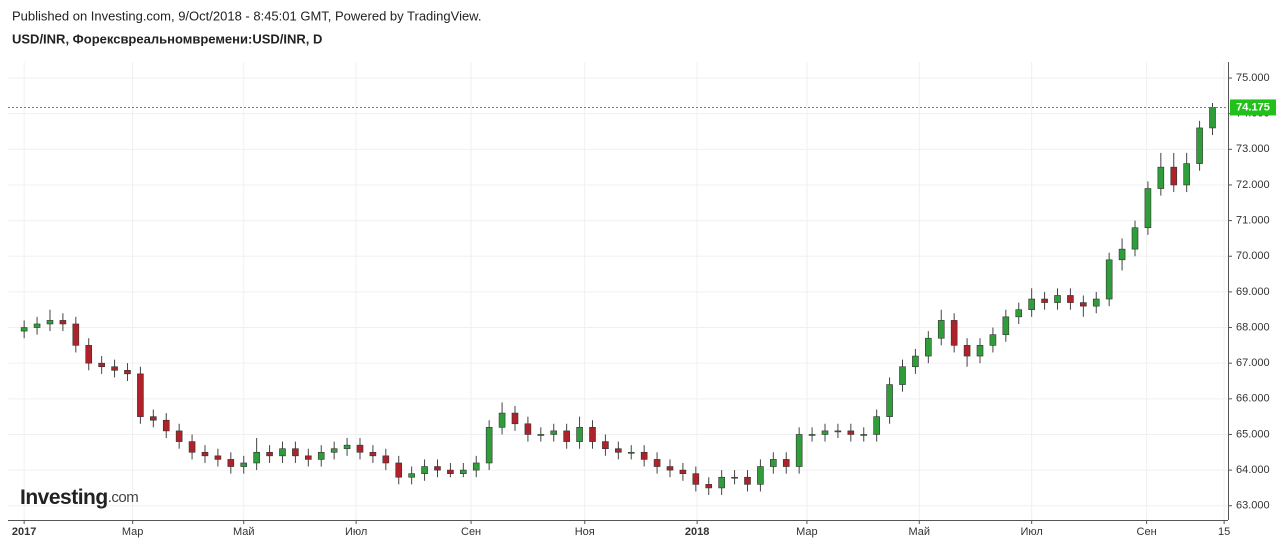  What do you see at coordinates (1253, 185) in the screenshot?
I see `y-tick-label: 72.000` at bounding box center [1253, 185].